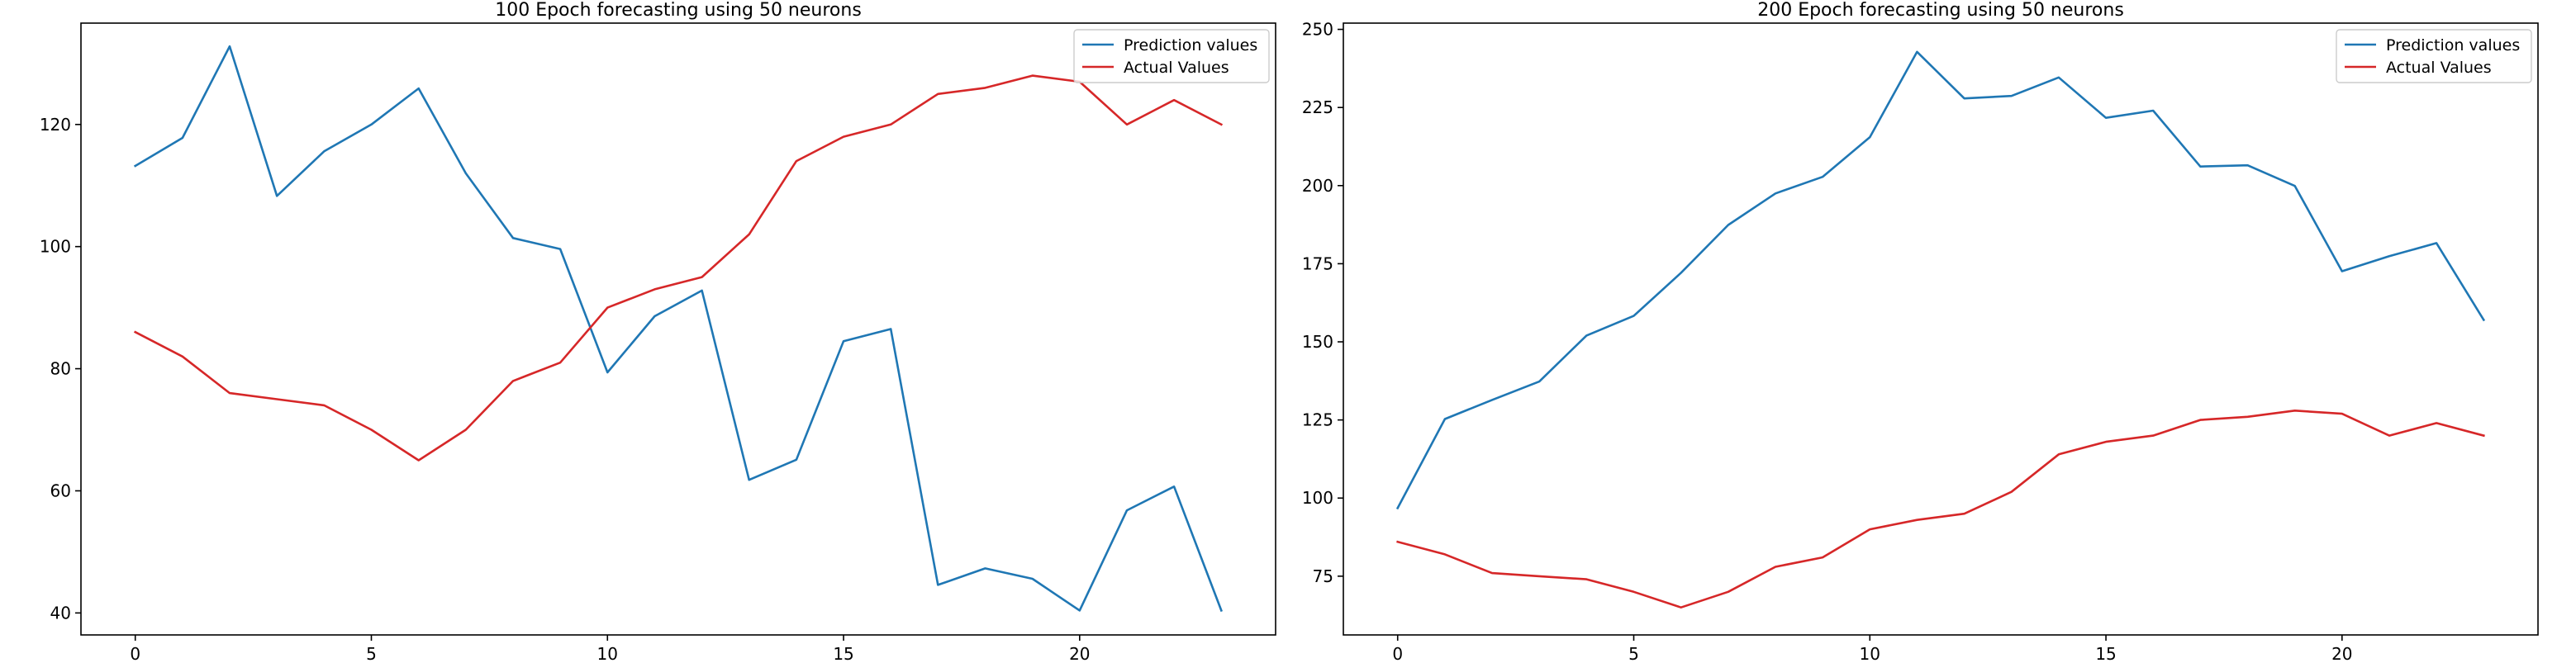  I want to click on series-line-actual, so click(1941, 509).